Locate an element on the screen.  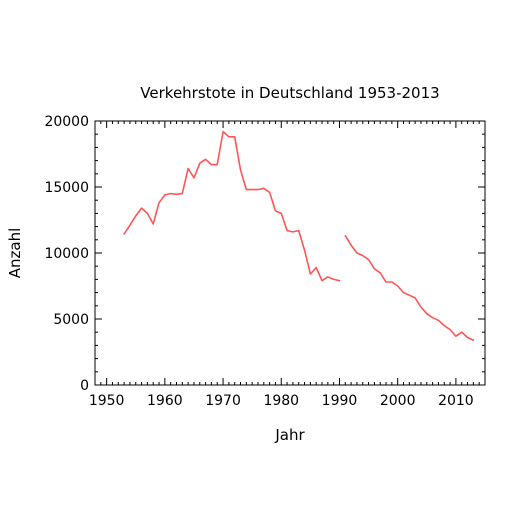
x-tick-label: 1960 is located at coordinates (165, 401).